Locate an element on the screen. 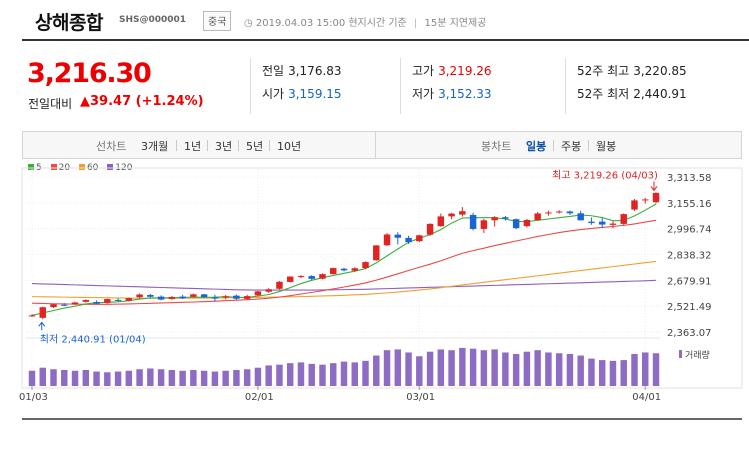 The width and height of the screenshot is (749, 449). stat-high-label: 고가 is located at coordinates (423, 71).